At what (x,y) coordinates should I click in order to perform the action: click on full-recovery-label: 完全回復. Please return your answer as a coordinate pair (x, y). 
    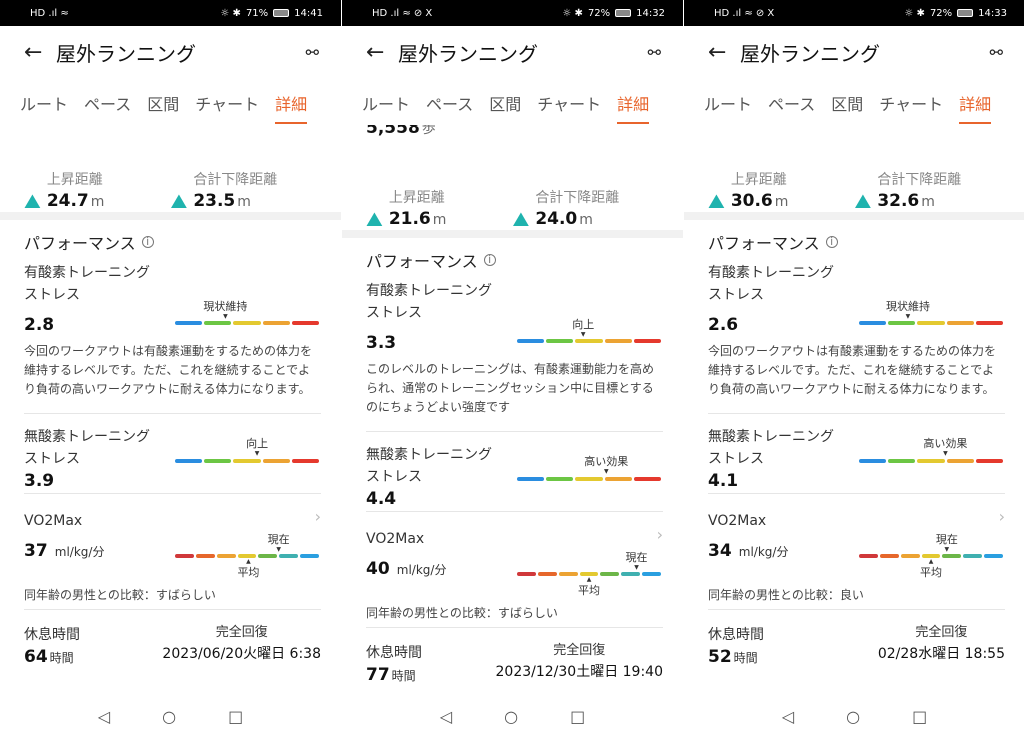
    Looking at the image, I should click on (241, 632).